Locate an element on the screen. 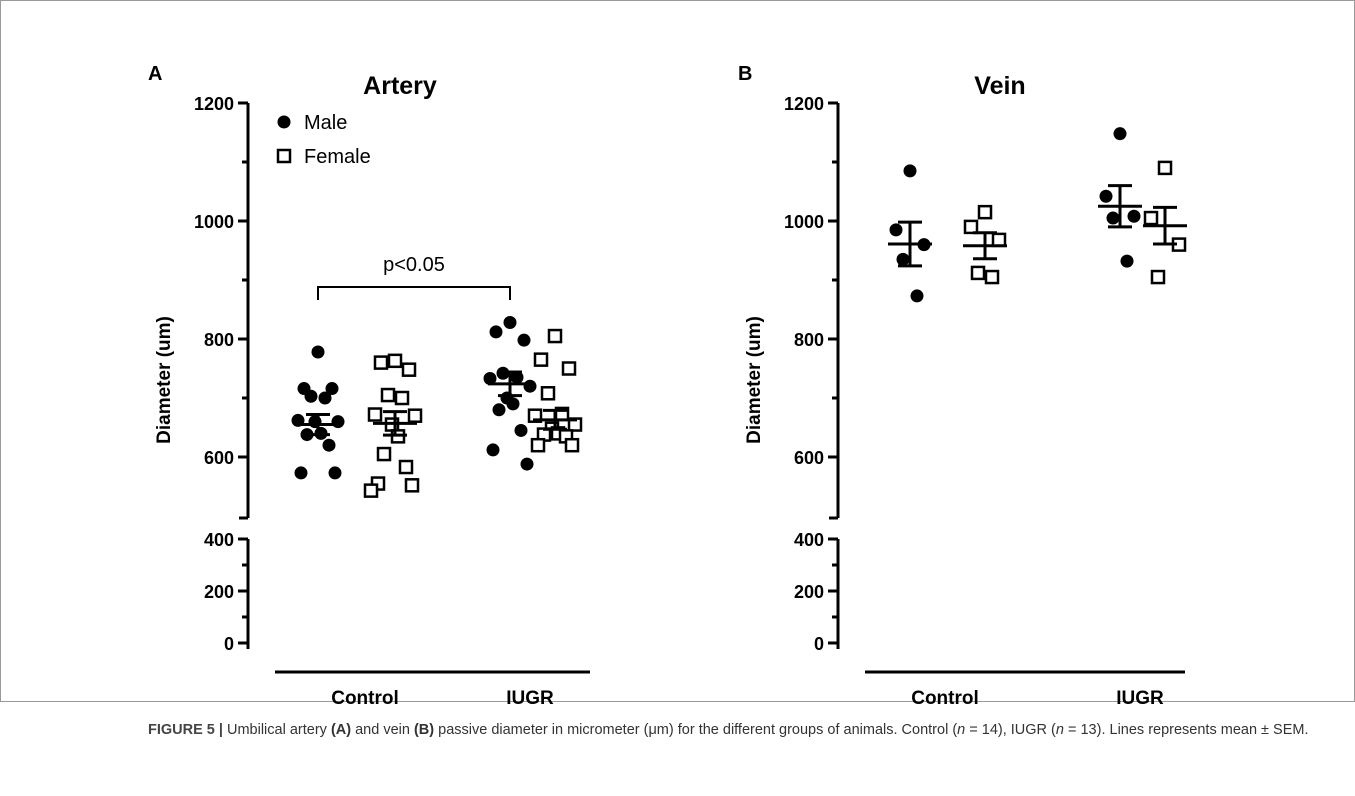 This screenshot has width=1355, height=796. caption-text: (B) is located at coordinates (424, 730).